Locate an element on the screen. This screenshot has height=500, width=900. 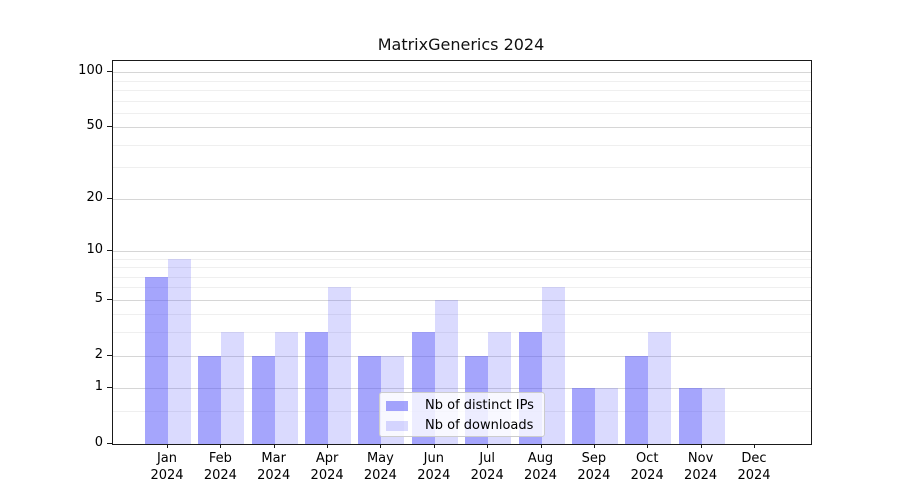
x-tick-jun is located at coordinates (434, 446).